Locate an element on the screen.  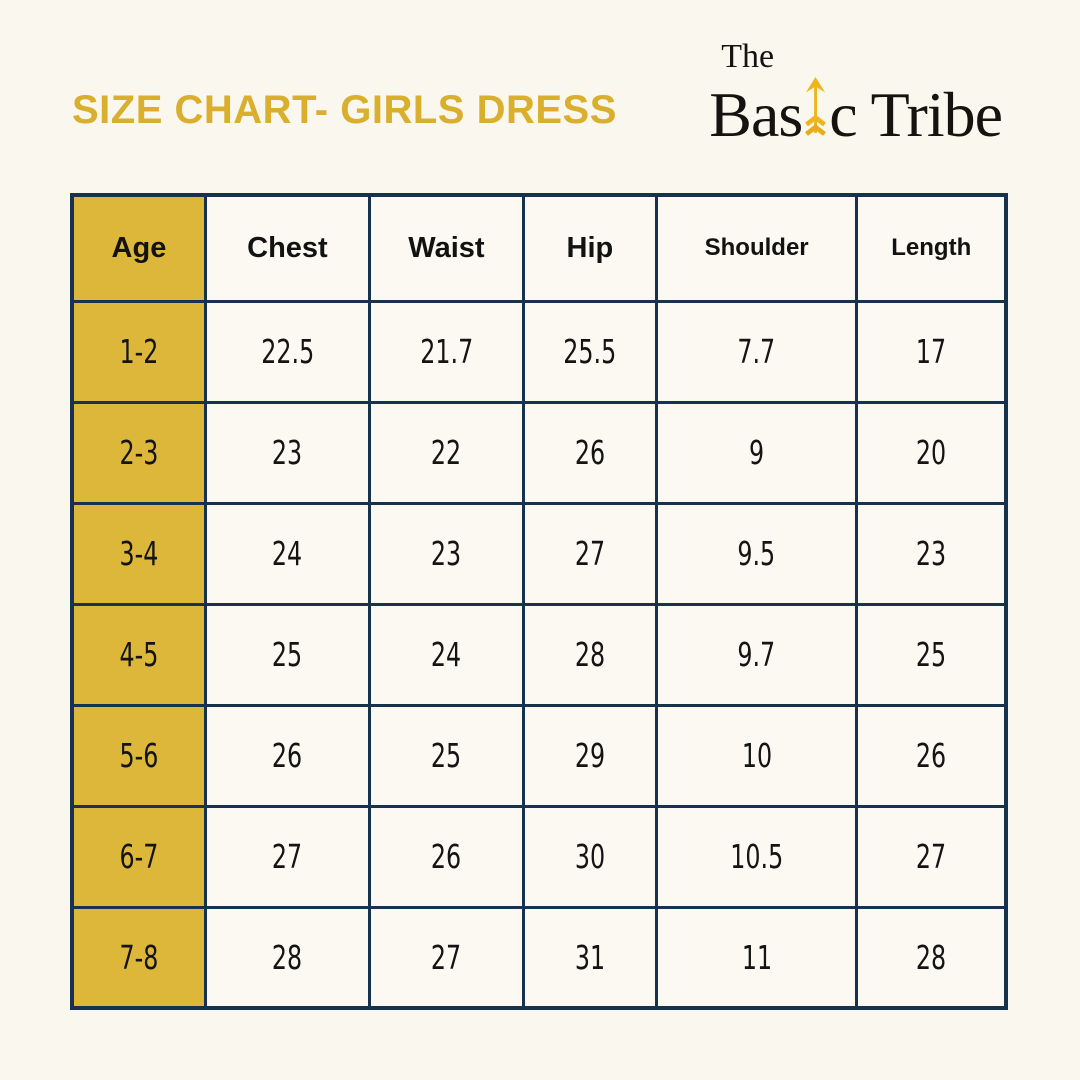
cell-value: 21.7 is located at coordinates (446, 351).